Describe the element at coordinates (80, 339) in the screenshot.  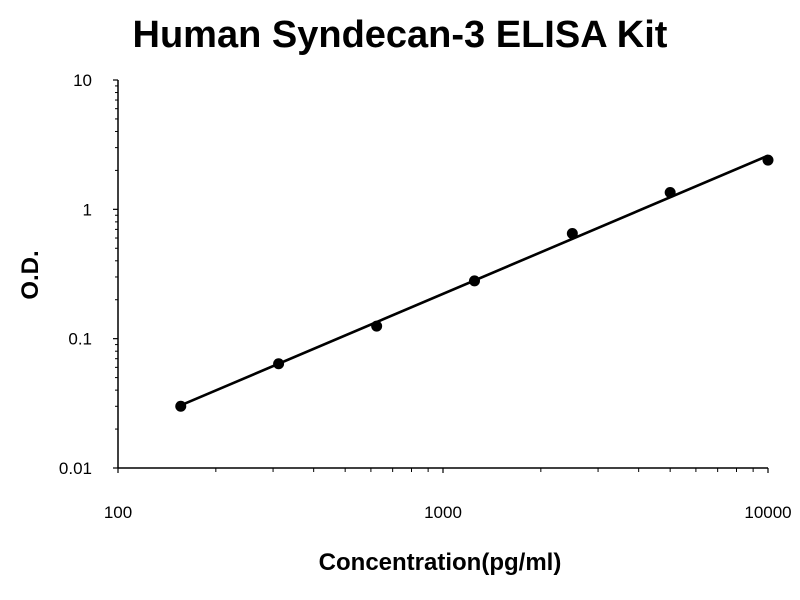
I see `y-tick-label: 0.1` at that location.